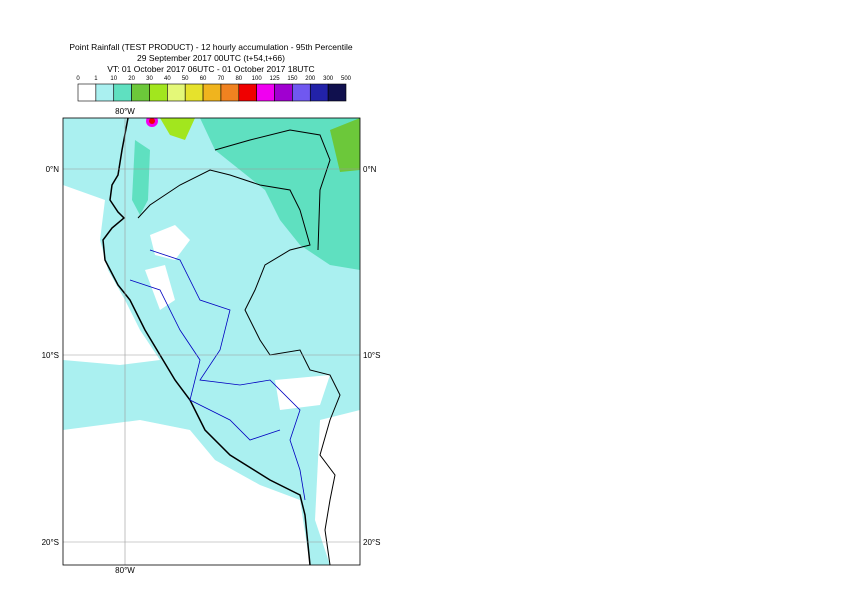  I want to click on colorbar-label: 500, so click(346, 79).